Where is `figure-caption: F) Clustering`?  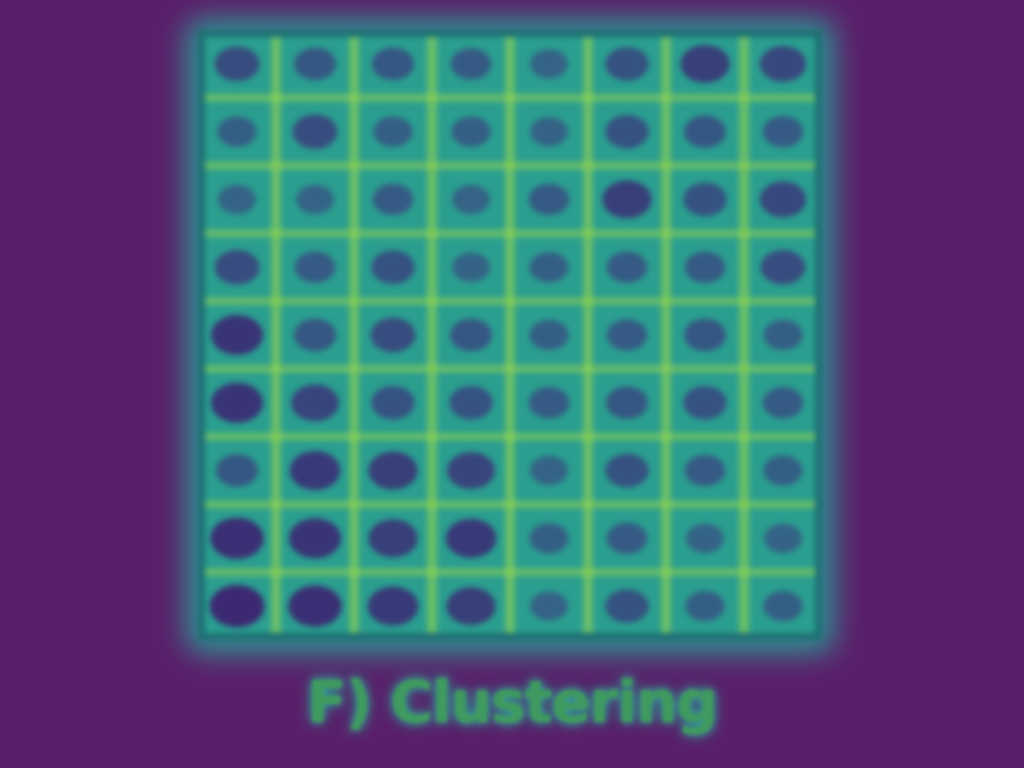
figure-caption: F) Clustering is located at coordinates (512, 702).